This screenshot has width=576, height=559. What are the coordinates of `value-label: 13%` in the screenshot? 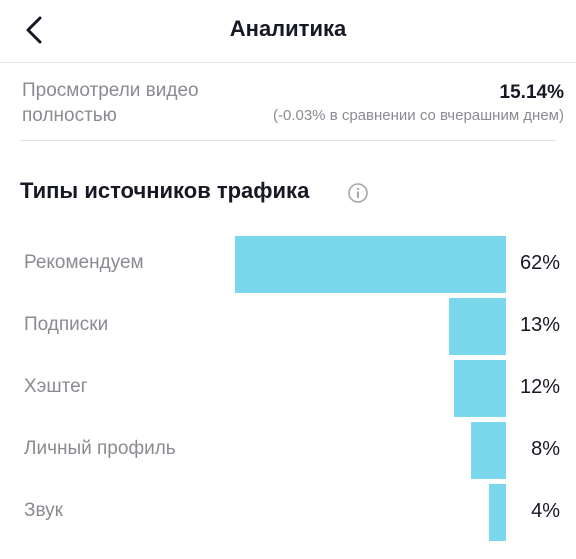 It's located at (539, 325).